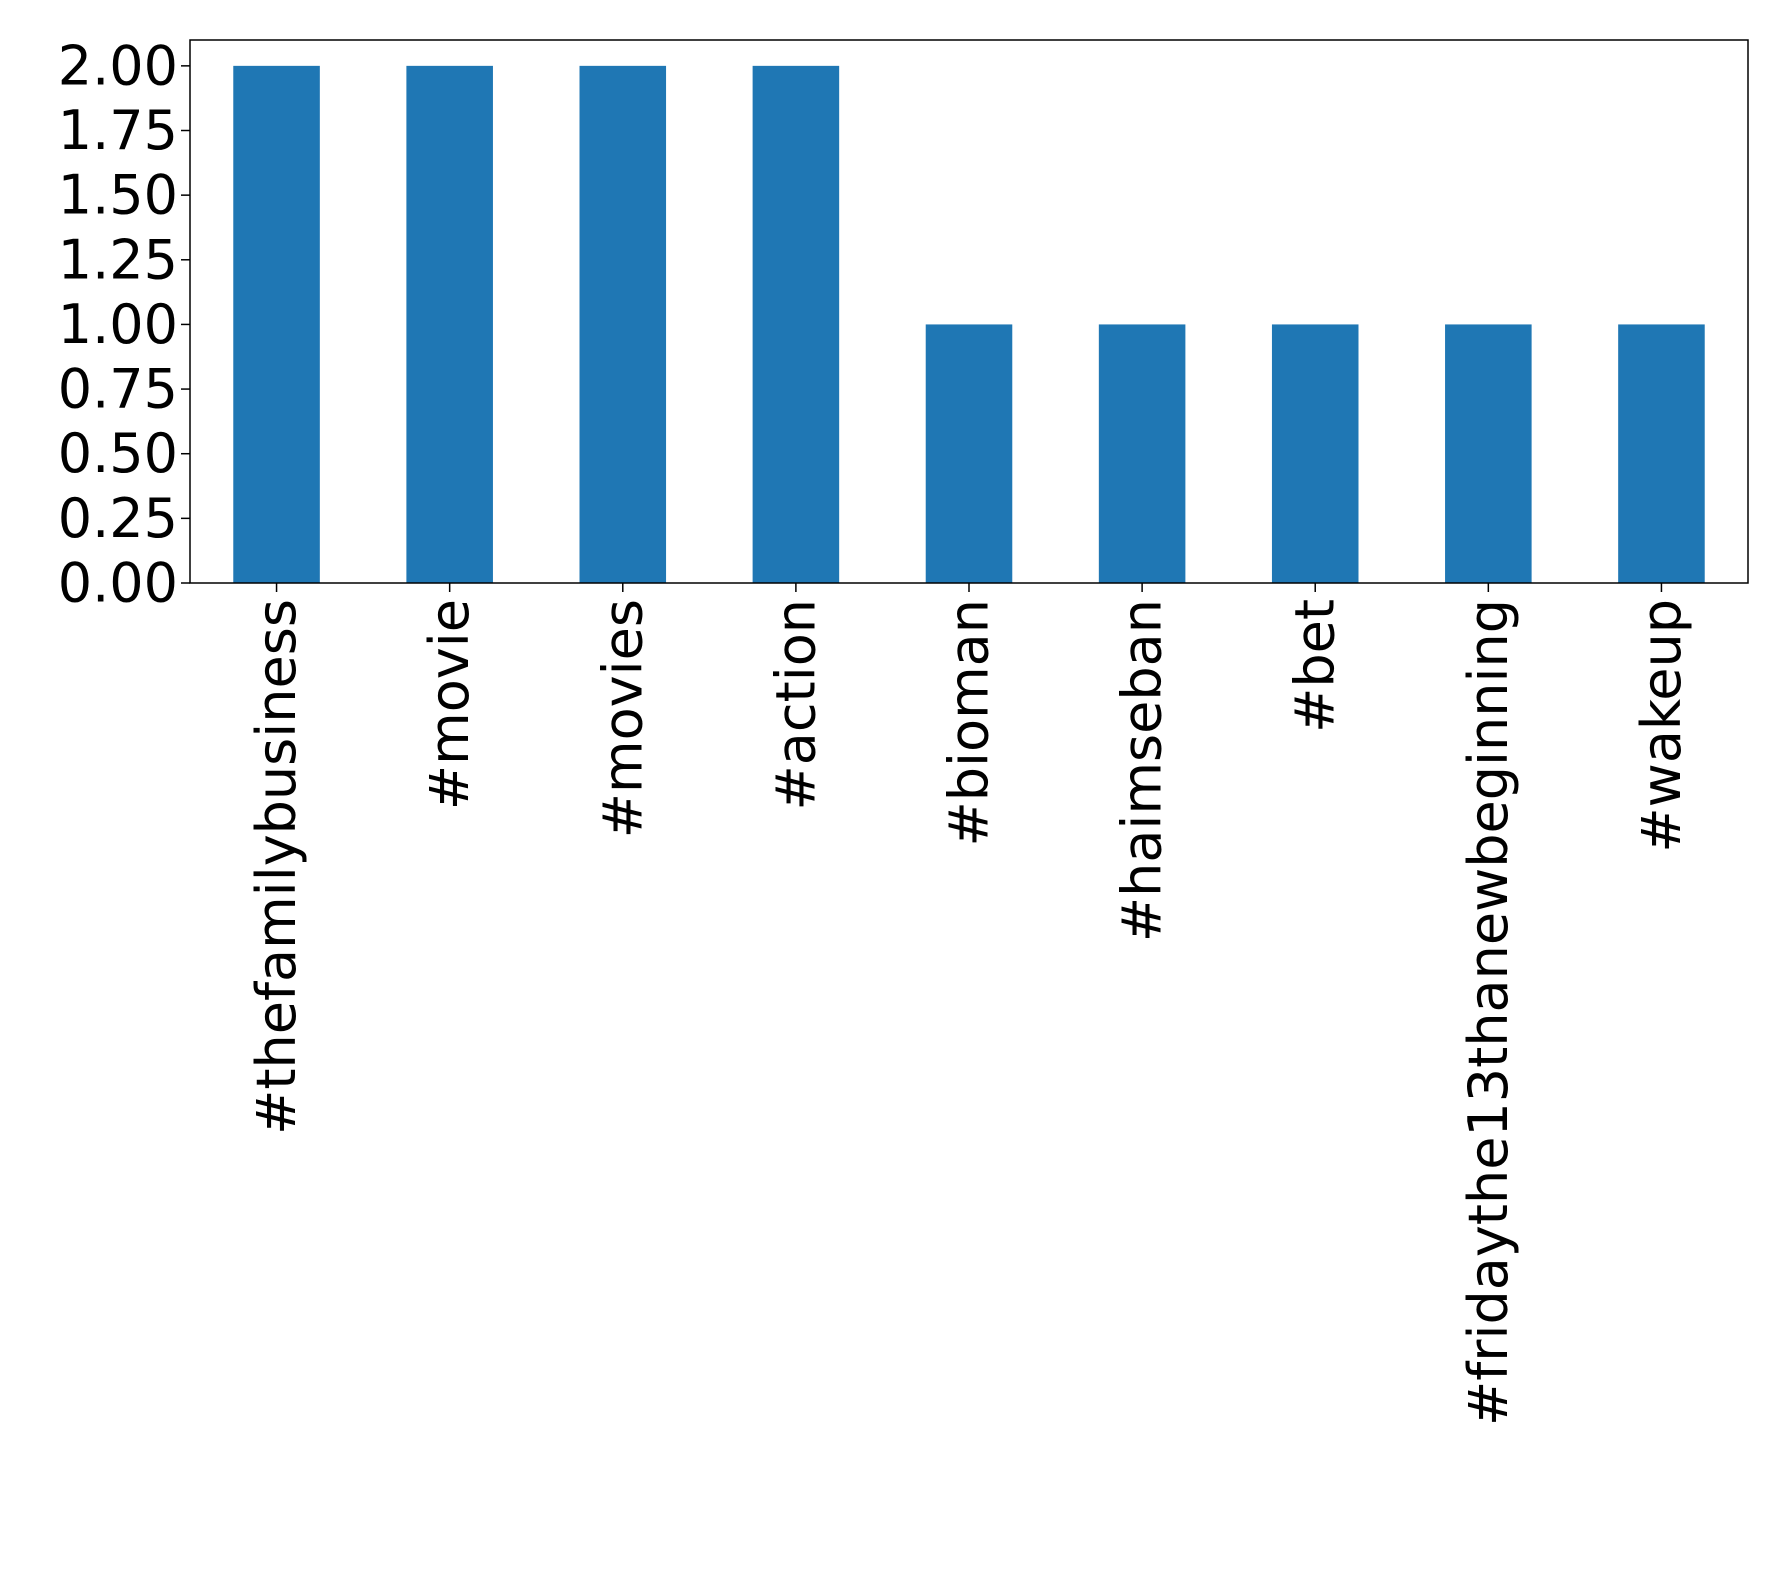  I want to click on bar-action, so click(796, 324).